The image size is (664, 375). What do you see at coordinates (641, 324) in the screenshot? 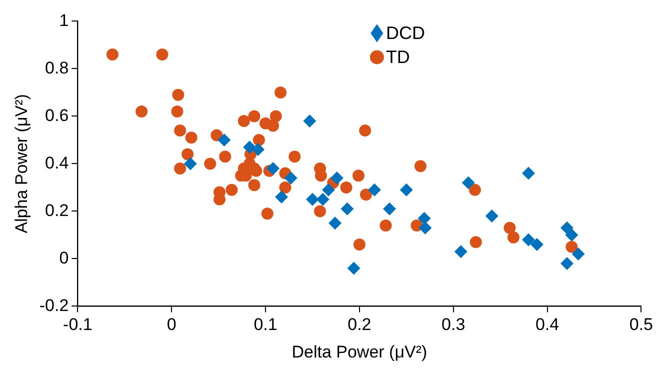
I see `x-tick-label: 0.5` at bounding box center [641, 324].